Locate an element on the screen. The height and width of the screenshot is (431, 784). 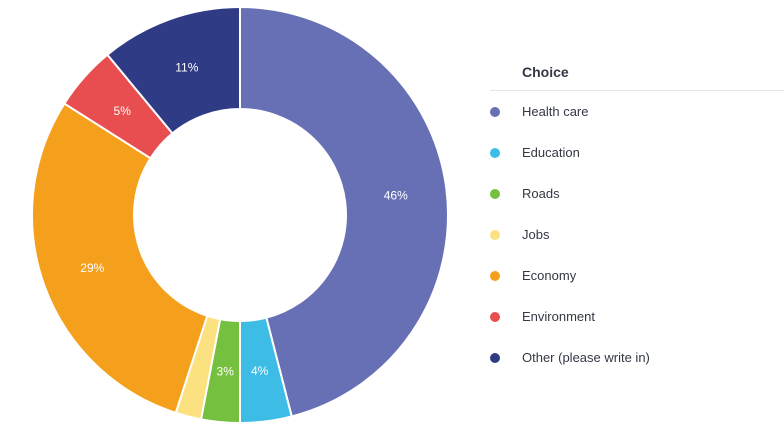
slice-value-label: 11% is located at coordinates (186, 67).